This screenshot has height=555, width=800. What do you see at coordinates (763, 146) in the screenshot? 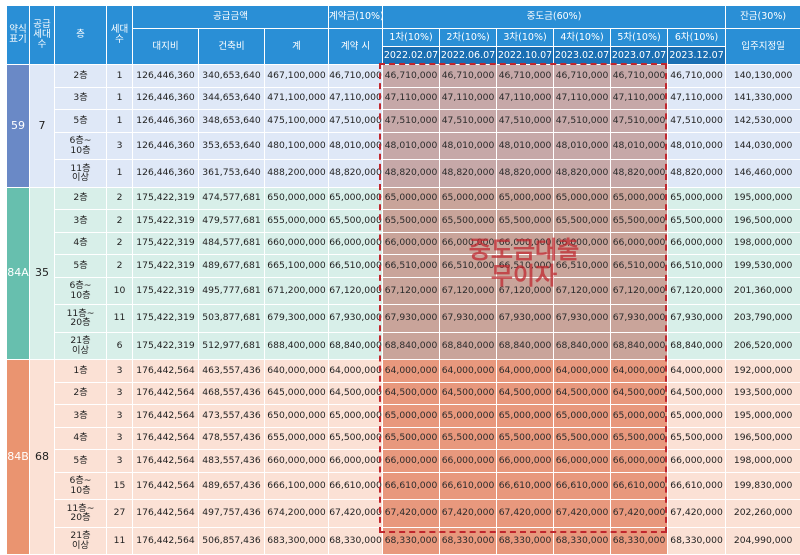
I see `balance-cell: 144,030,000` at bounding box center [763, 146].